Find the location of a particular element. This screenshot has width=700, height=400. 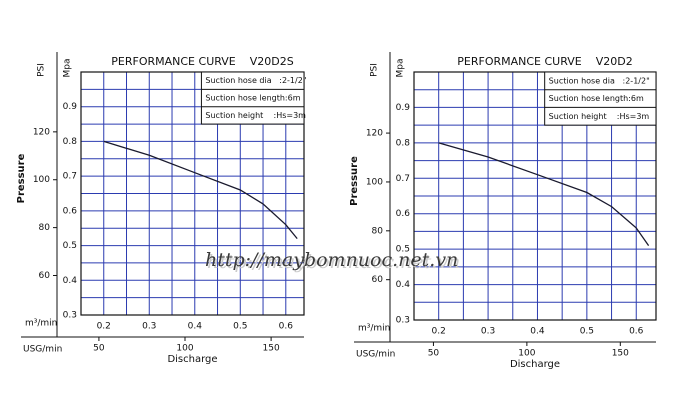

chart-title: PERFORMANCE CURVE V20D2 is located at coordinates (544, 61).